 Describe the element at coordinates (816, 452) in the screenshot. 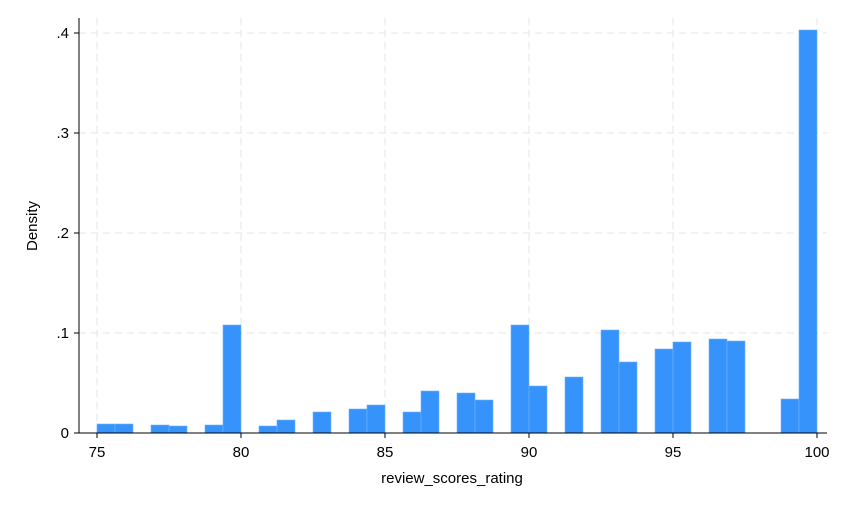

I see `x-tick-label: 100` at that location.